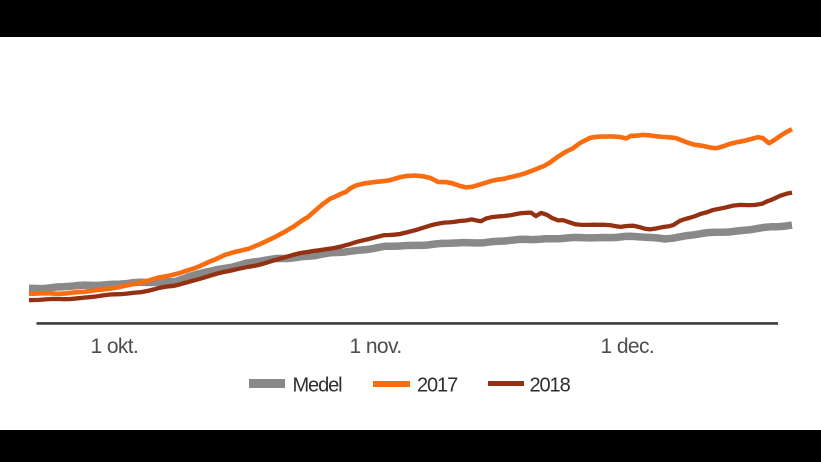 The height and width of the screenshot is (462, 821). Describe the element at coordinates (318, 385) in the screenshot. I see `svg-text: Medel` at that location.